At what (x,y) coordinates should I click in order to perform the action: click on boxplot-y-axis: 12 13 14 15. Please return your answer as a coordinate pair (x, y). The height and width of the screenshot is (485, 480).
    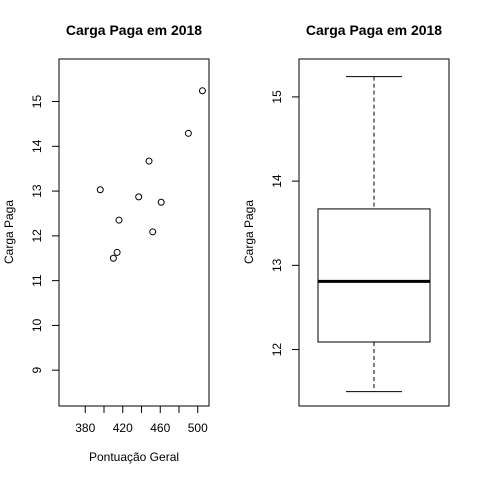
    Looking at the image, I should click on (285, 223).